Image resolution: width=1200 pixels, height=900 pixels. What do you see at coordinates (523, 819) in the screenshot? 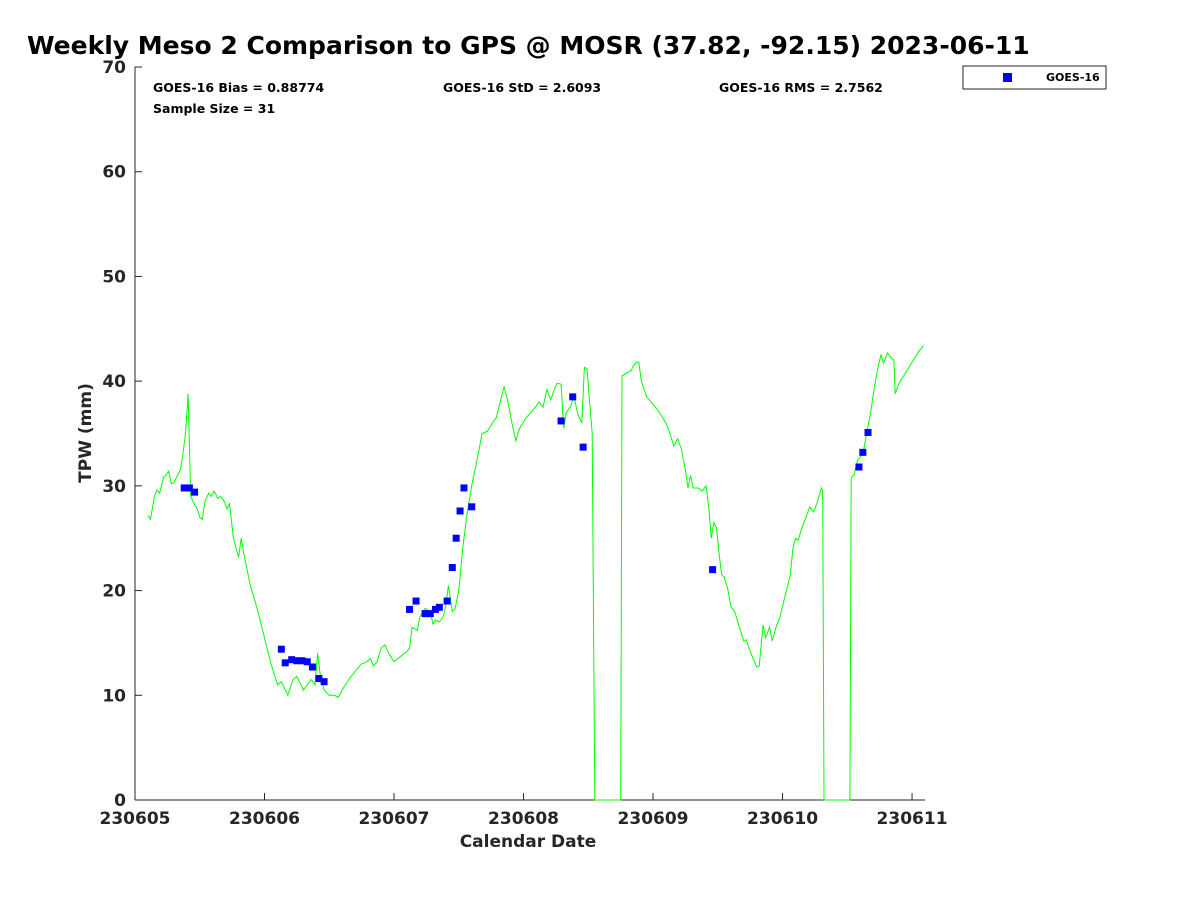
I see `x-tick-label: 230608` at bounding box center [523, 819].